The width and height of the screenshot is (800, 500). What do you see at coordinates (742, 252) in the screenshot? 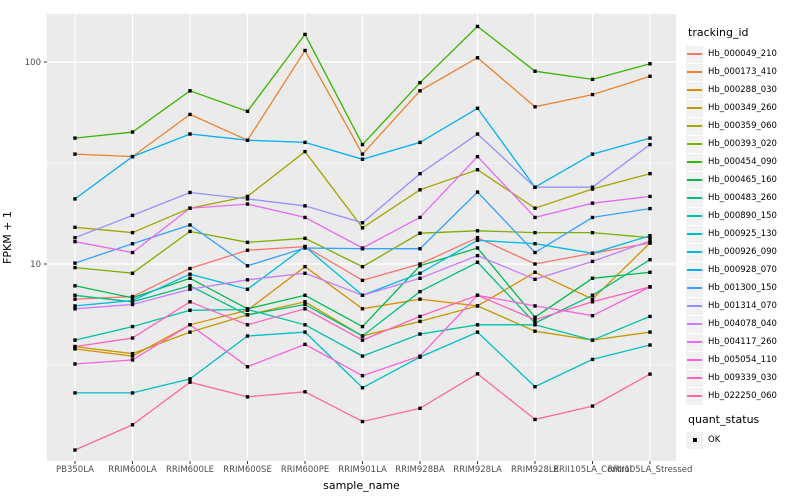
I see `legend-label: Hb_000926_090` at bounding box center [742, 252].